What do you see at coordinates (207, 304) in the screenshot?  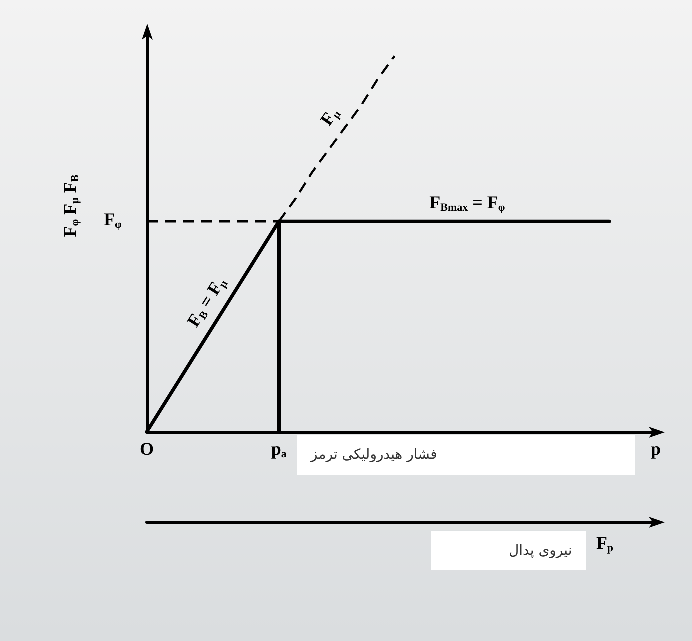 I see `text: FB = Fμ` at bounding box center [207, 304].